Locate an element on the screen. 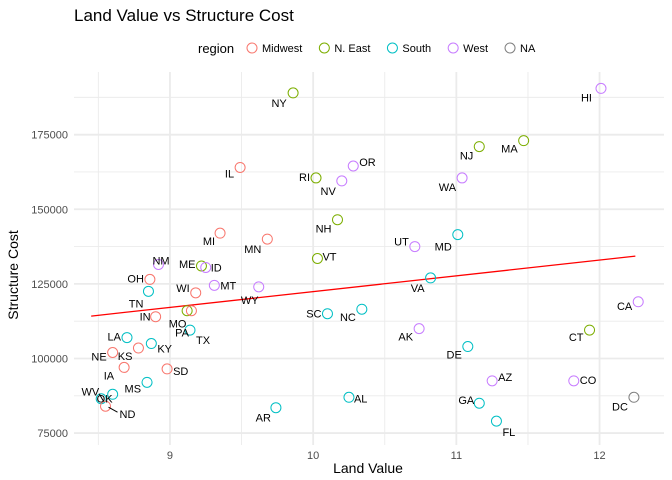 This screenshot has height=480, width=672. point-pa is located at coordinates (187, 311).